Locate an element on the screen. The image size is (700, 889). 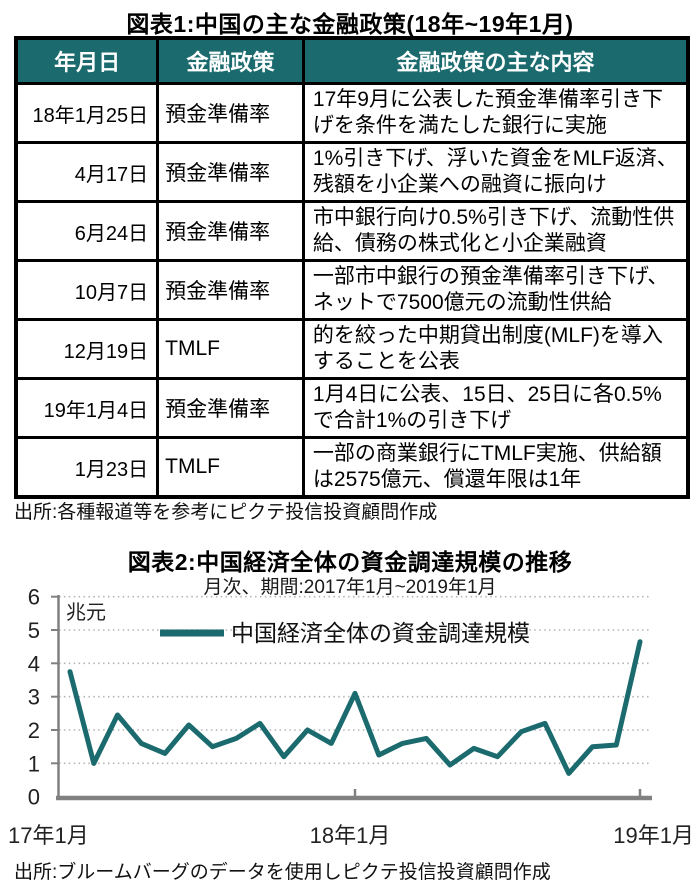
ytick-6: 6 is located at coordinates (34, 597).